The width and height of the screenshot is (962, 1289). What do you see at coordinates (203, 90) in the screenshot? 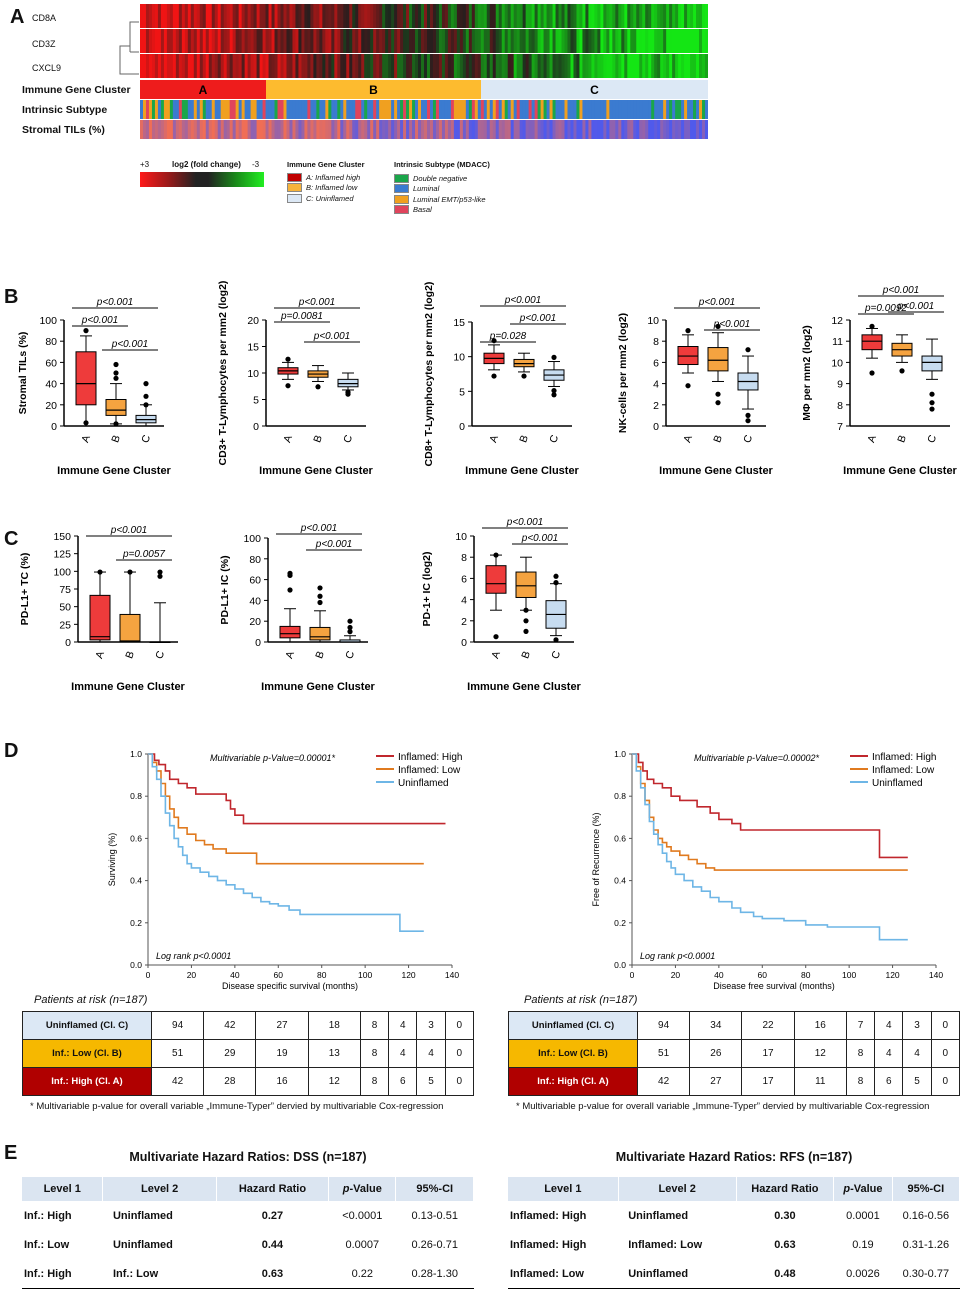
I see `cluster-label-a: A` at bounding box center [203, 90].